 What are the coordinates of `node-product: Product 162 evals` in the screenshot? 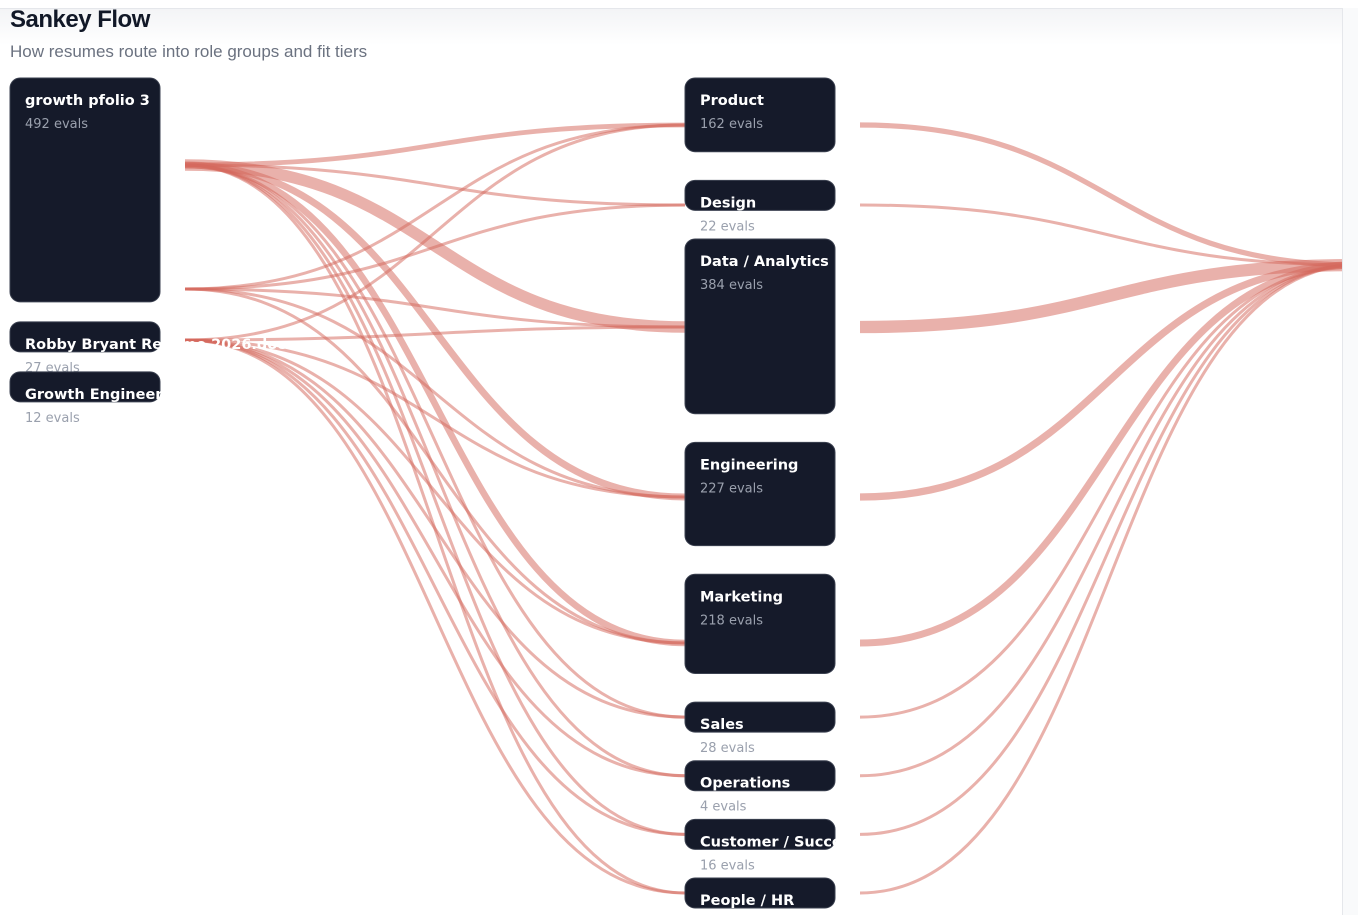 It's located at (760, 115).